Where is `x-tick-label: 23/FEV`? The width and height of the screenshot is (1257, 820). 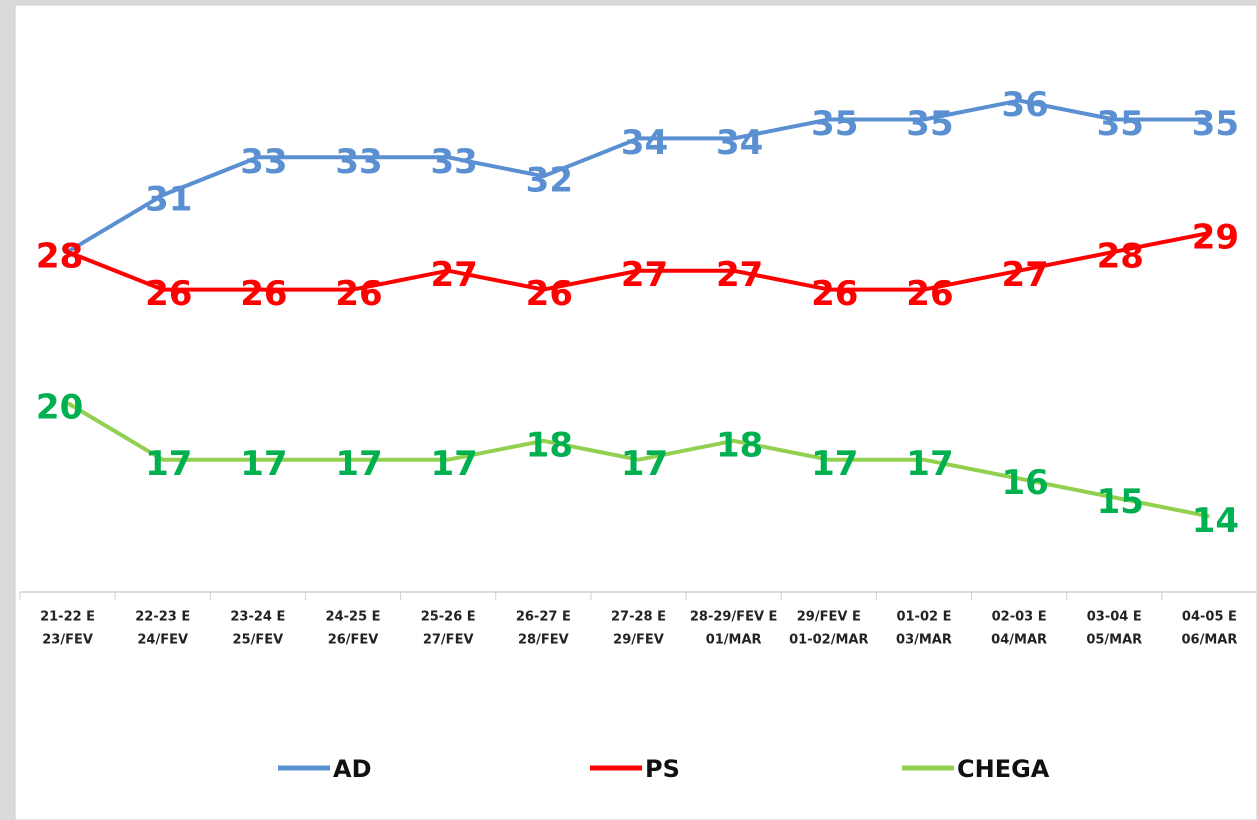 x-tick-label: 23/FEV is located at coordinates (67, 640).